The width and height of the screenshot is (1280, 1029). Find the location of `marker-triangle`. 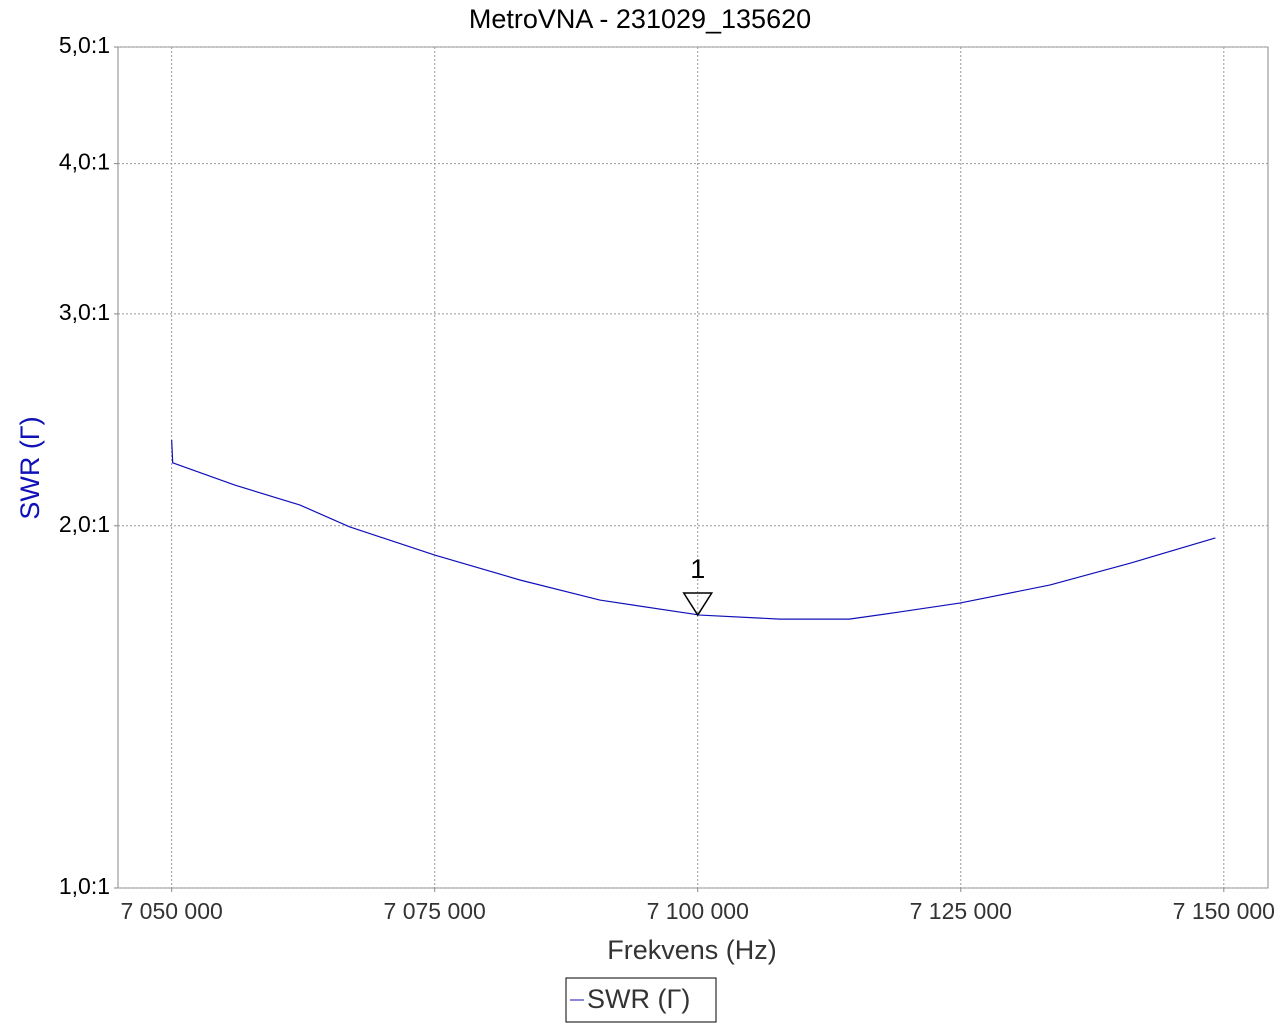

marker-triangle is located at coordinates (698, 604).